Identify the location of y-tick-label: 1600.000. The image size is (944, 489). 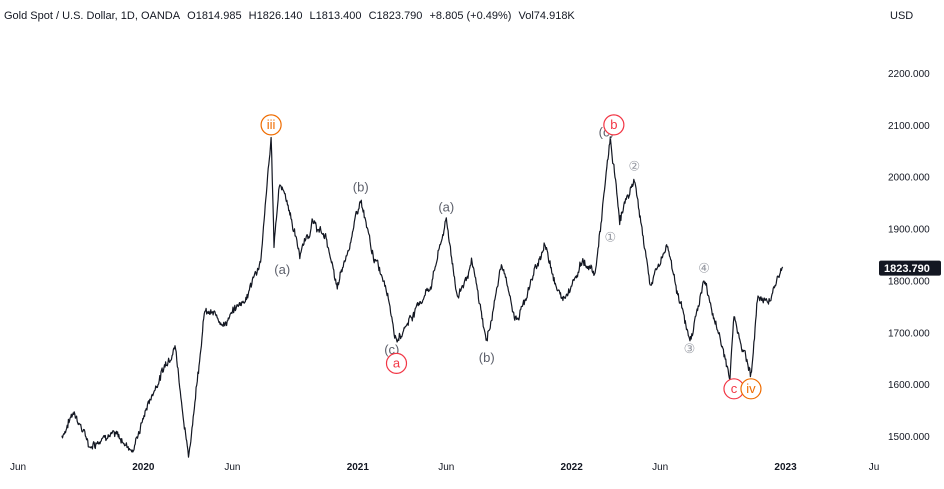
(909, 385).